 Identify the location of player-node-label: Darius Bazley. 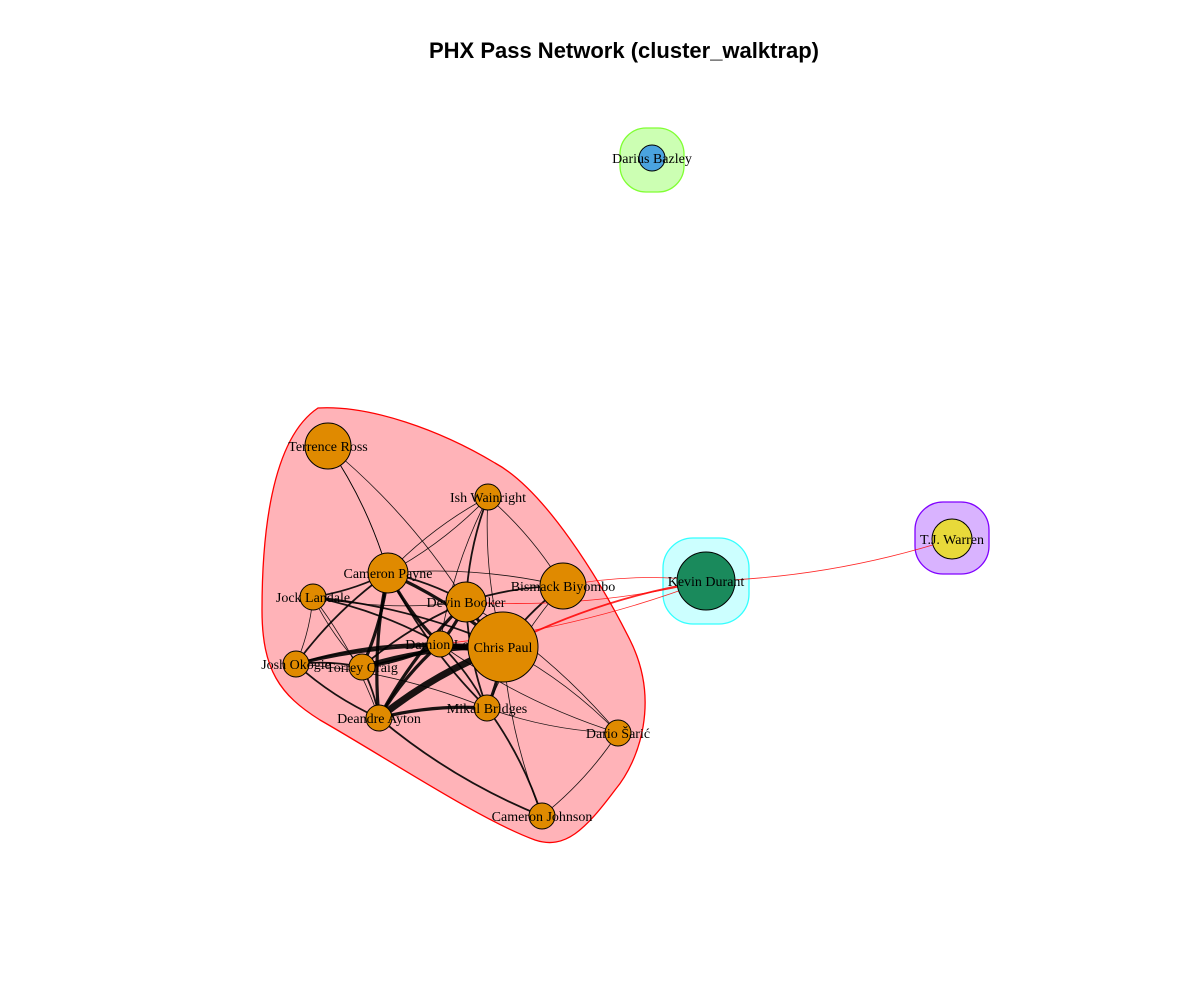
(652, 159).